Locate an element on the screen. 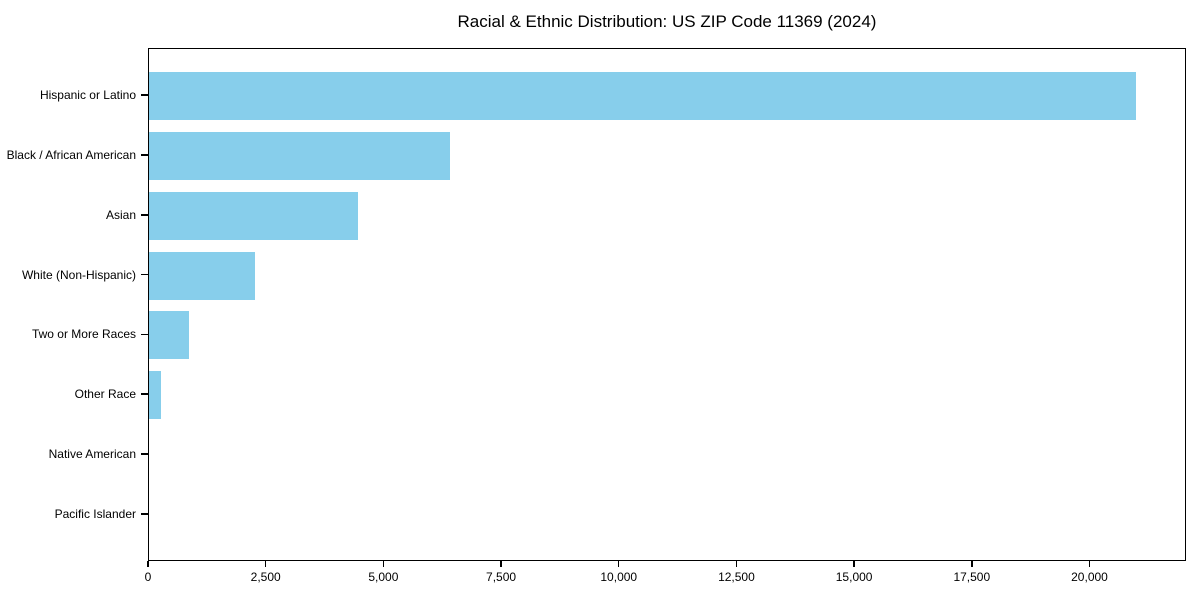 Image resolution: width=1200 pixels, height=600 pixels. bar-other-race is located at coordinates (155, 395).